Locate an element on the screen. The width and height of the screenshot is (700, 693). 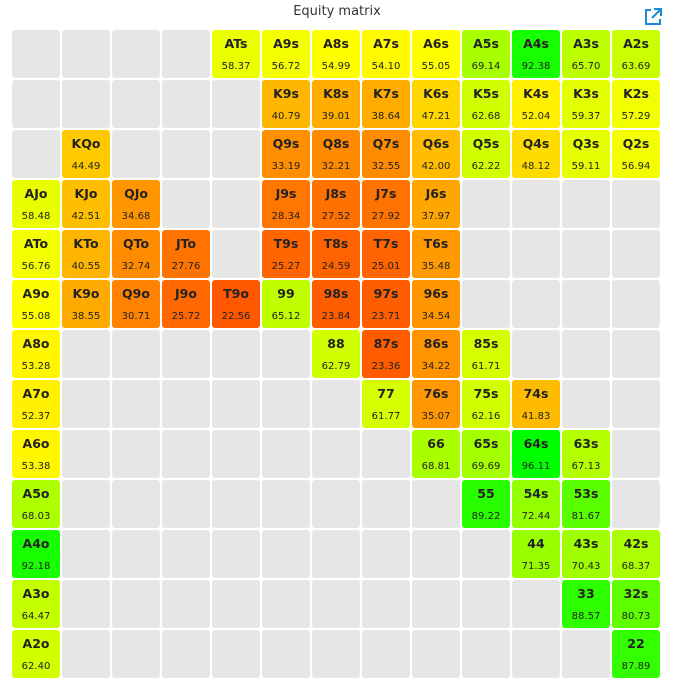
matrix-cell-K7s: K7s 38.64 is located at coordinates (386, 104).